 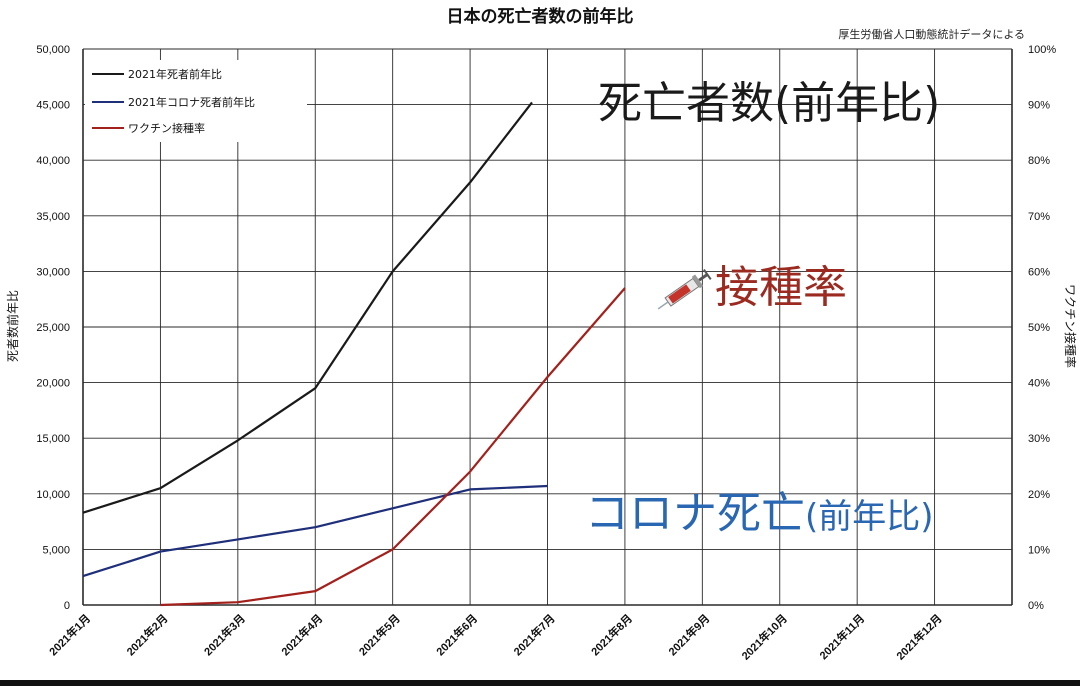 What do you see at coordinates (695, 513) in the screenshot?
I see `annotation-corona-main: コロナ死亡` at bounding box center [695, 513].